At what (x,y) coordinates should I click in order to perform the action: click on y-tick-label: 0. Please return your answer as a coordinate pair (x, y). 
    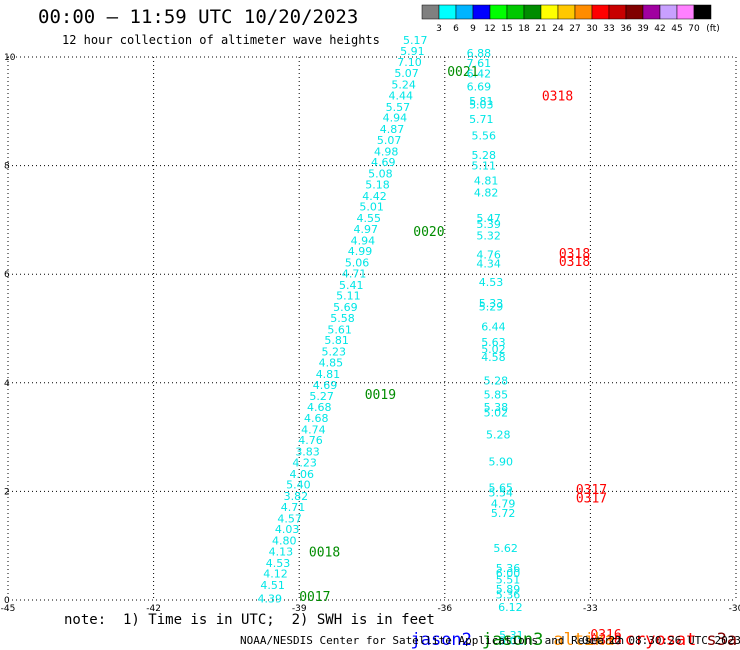
    Looking at the image, I should click on (7, 601).